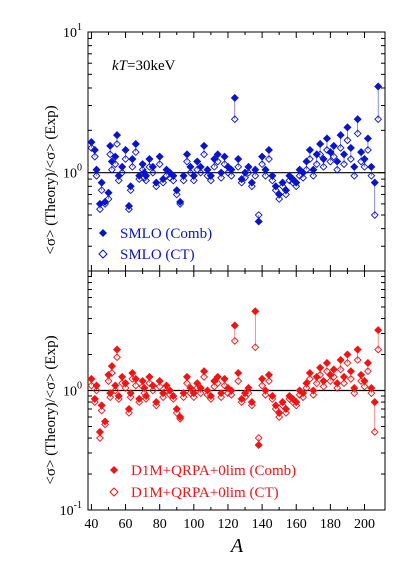  What do you see at coordinates (193, 524) in the screenshot?
I see `x-tick-label: 100` at bounding box center [193, 524].